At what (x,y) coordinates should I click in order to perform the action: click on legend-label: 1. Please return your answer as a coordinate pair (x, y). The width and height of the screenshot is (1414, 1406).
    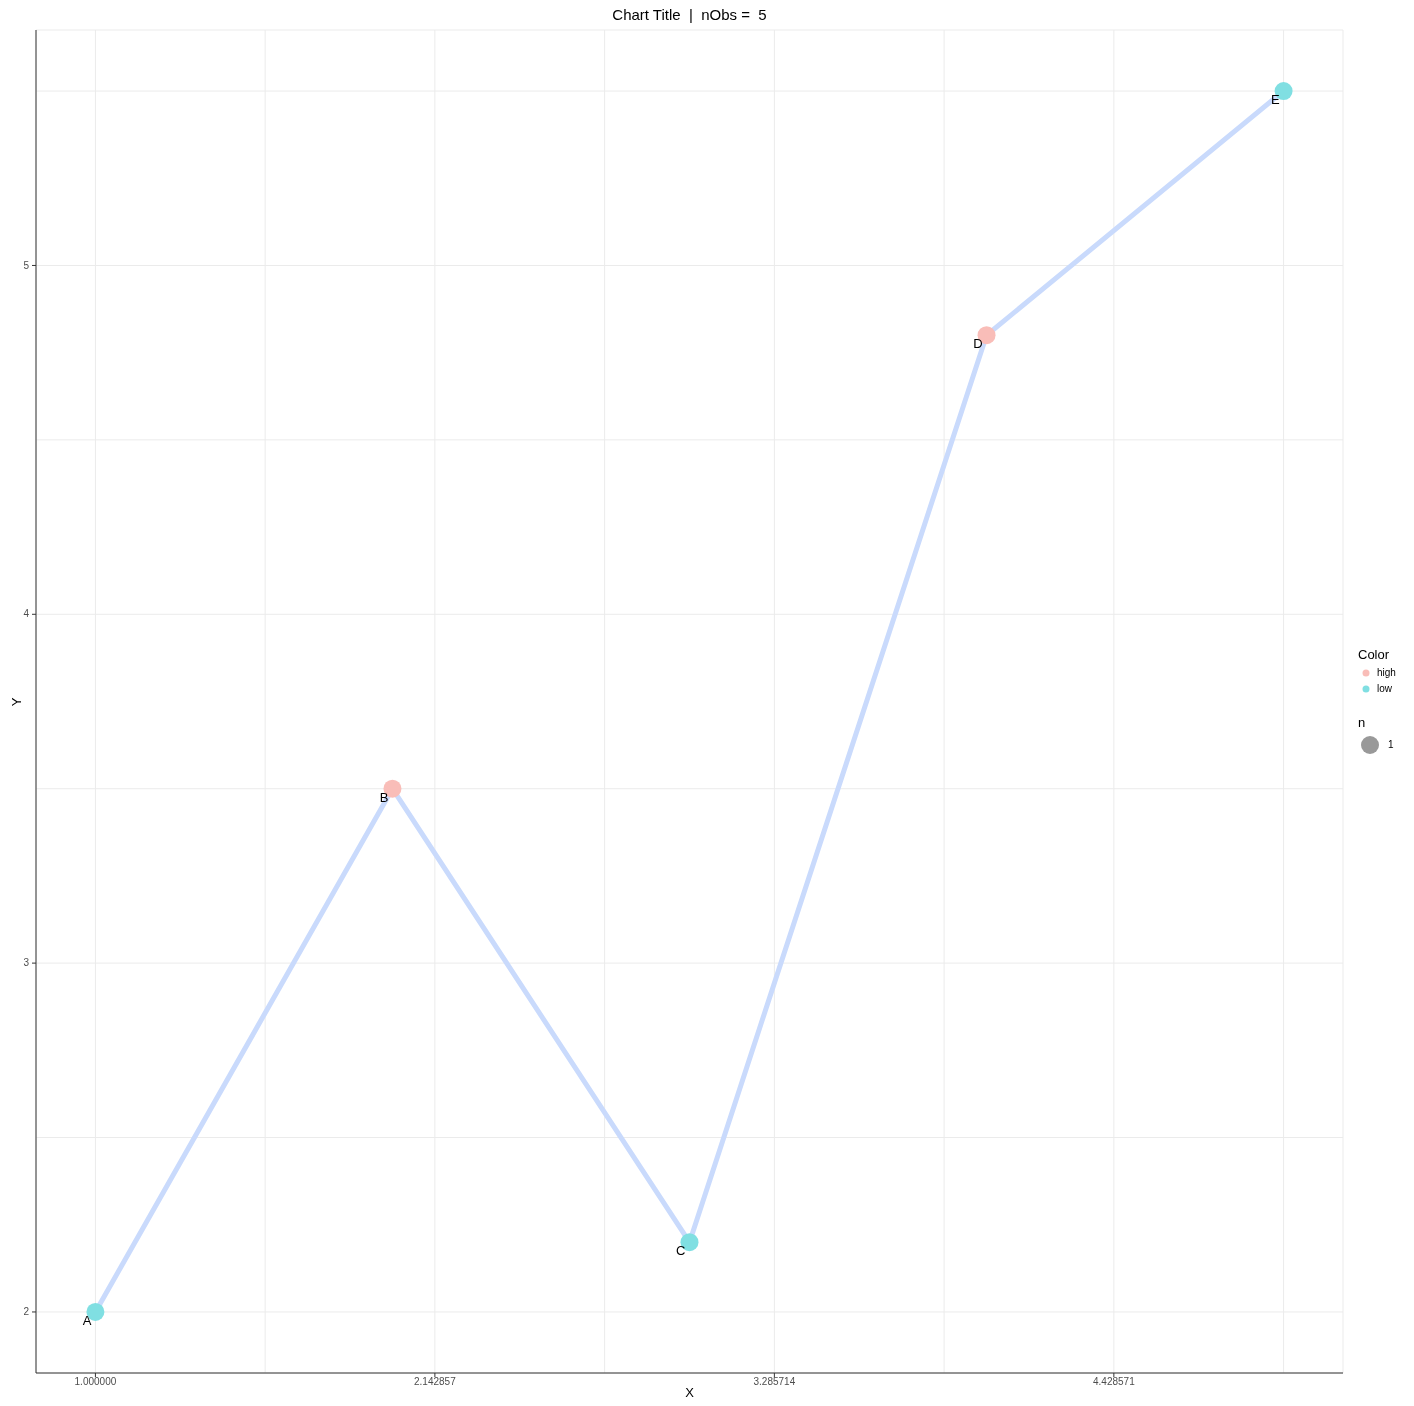
    Looking at the image, I should click on (1391, 744).